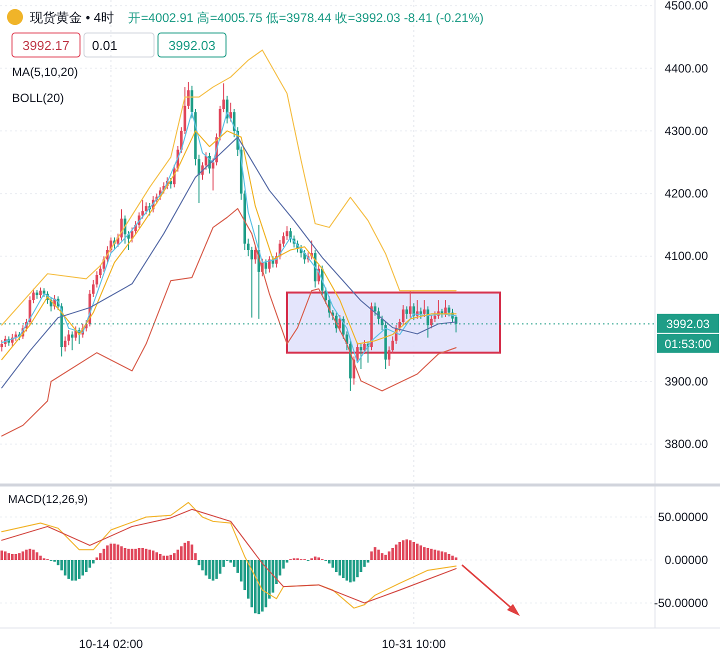 Image resolution: width=720 pixels, height=660 pixels. What do you see at coordinates (414, 644) in the screenshot?
I see `x-tick-label: 10-31 10:00` at bounding box center [414, 644].